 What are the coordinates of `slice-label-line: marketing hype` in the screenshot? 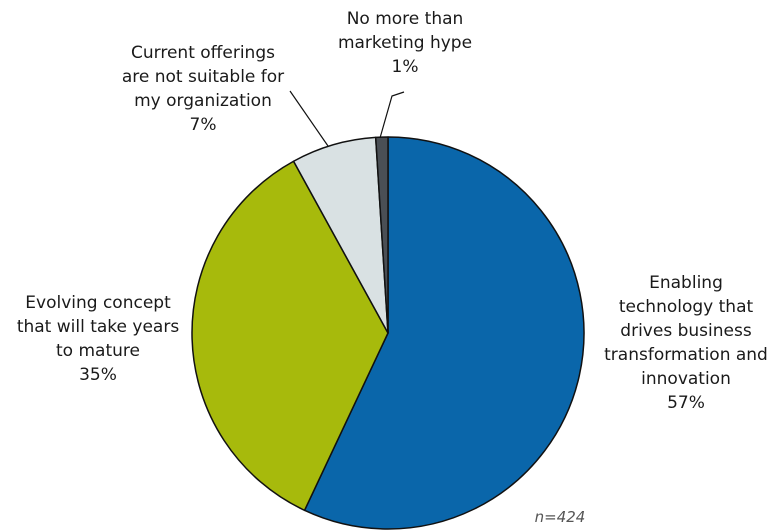 It's located at (405, 43).